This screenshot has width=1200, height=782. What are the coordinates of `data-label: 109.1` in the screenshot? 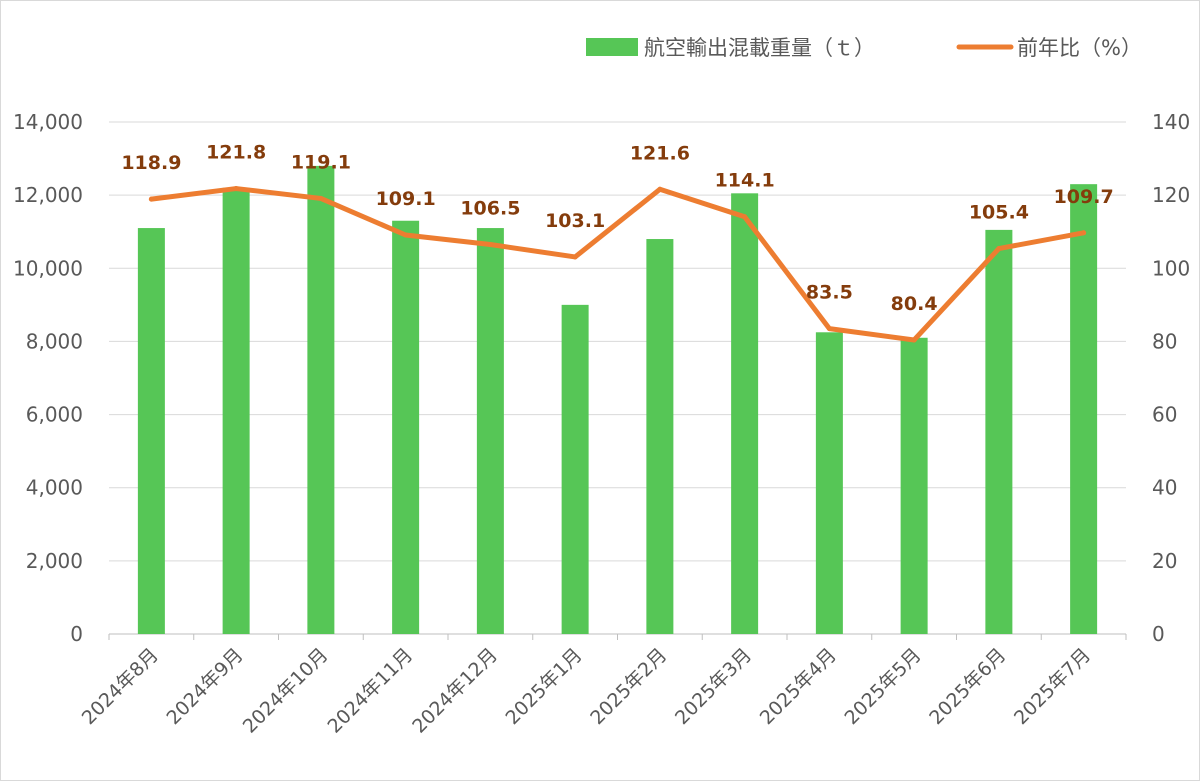 It's located at (406, 199).